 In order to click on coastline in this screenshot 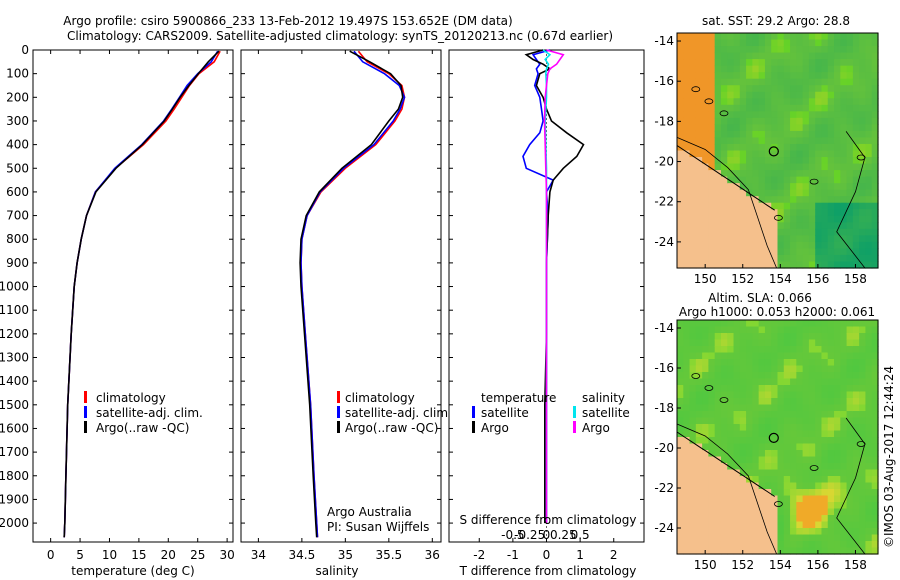, I will do `click(725, 178)`.